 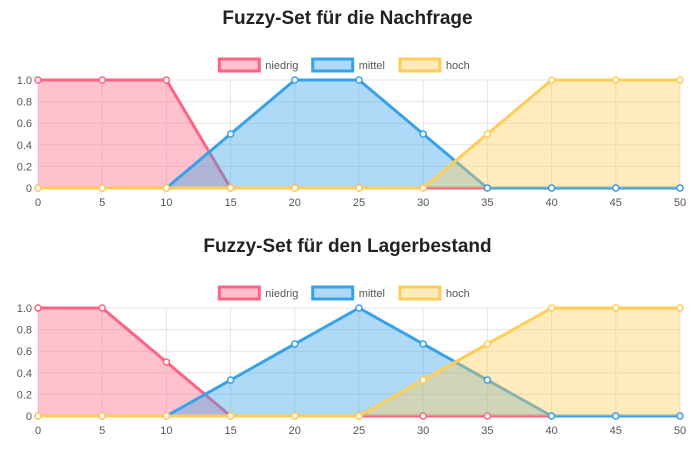 What do you see at coordinates (24, 146) in the screenshot?
I see `y-tick-label: 0.4` at bounding box center [24, 146].